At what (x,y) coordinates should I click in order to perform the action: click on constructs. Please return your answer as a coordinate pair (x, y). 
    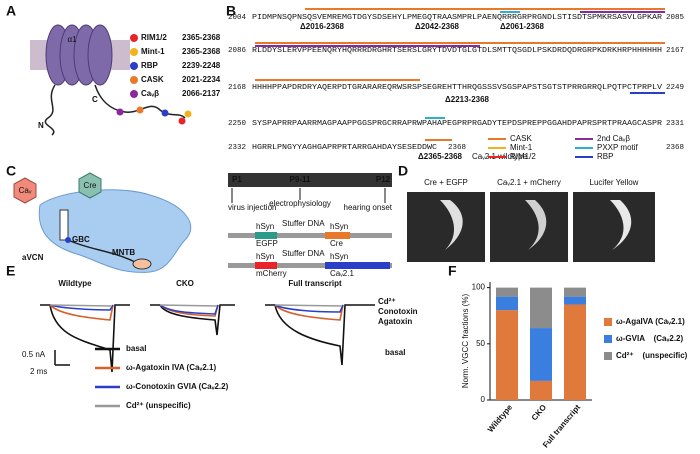
    Looking at the image, I should click on (310, 250).